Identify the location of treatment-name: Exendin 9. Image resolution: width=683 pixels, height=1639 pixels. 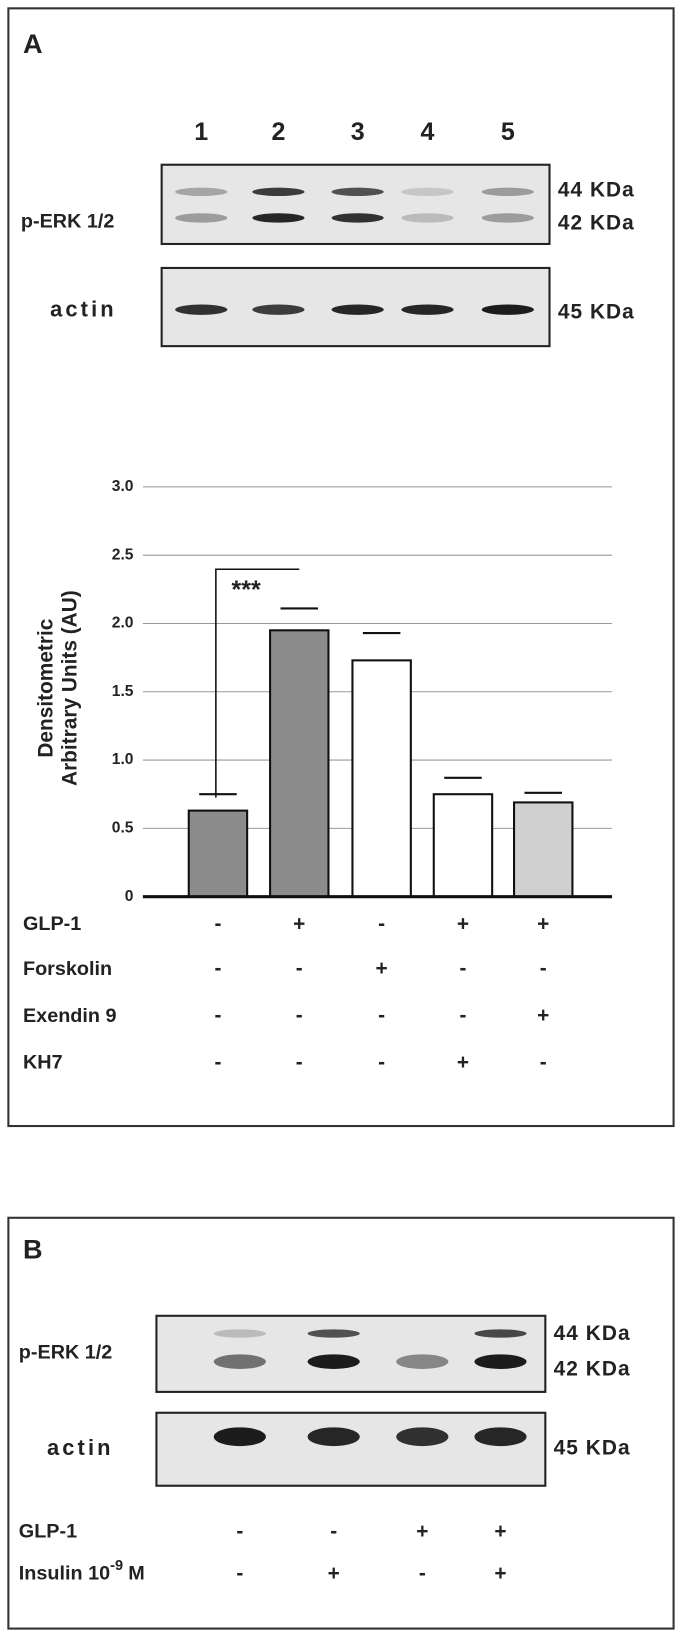
(70, 1016).